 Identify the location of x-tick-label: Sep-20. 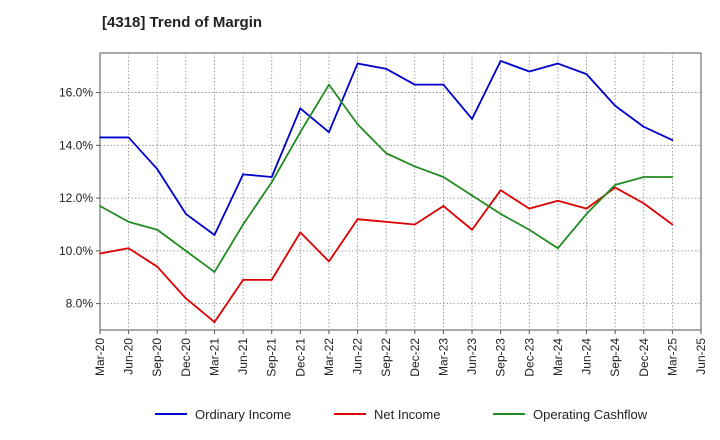
(157, 357).